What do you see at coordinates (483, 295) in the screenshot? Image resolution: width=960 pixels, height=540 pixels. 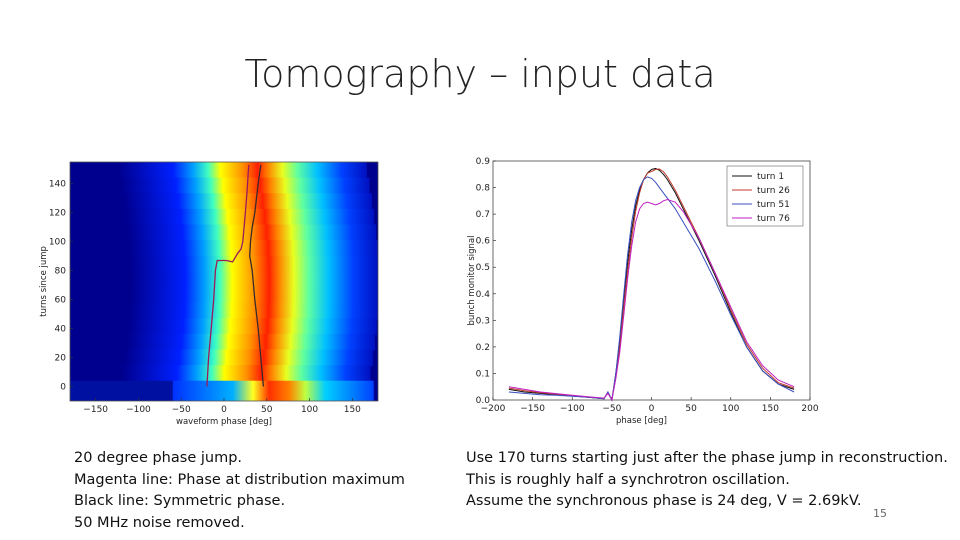 I see `line-ytick-label: 0.4` at bounding box center [483, 295].